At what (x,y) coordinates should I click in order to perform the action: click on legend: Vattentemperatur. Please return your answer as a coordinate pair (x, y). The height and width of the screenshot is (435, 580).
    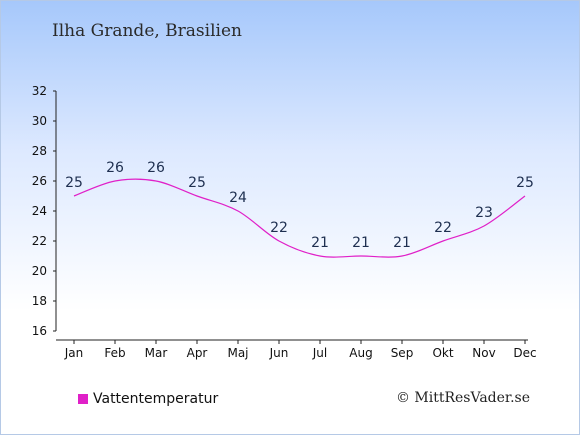
    Looking at the image, I should click on (148, 399).